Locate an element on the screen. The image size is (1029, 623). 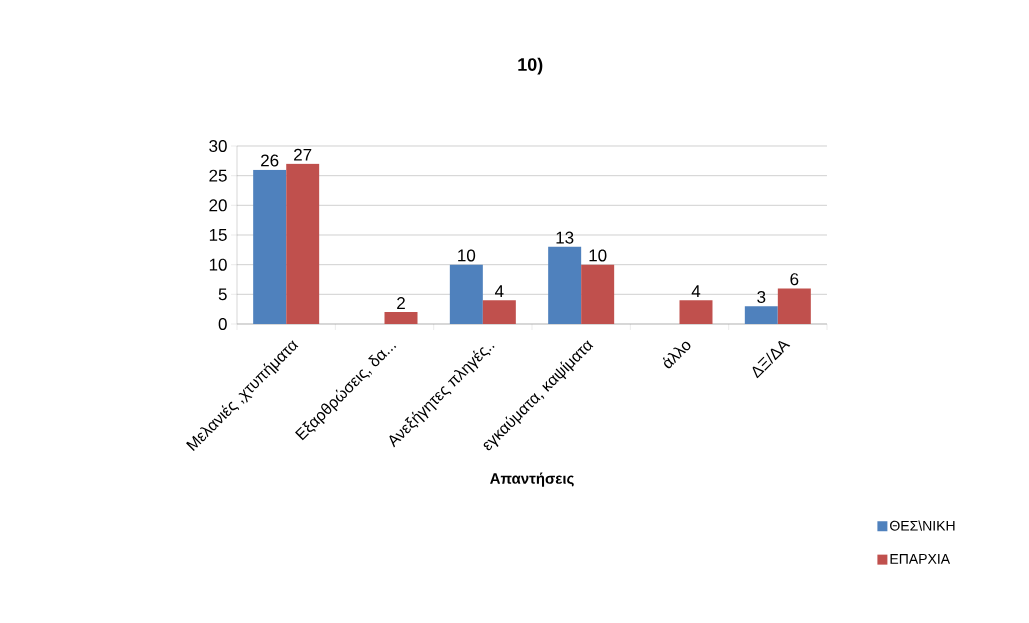
data-label: 27 is located at coordinates (303, 154).